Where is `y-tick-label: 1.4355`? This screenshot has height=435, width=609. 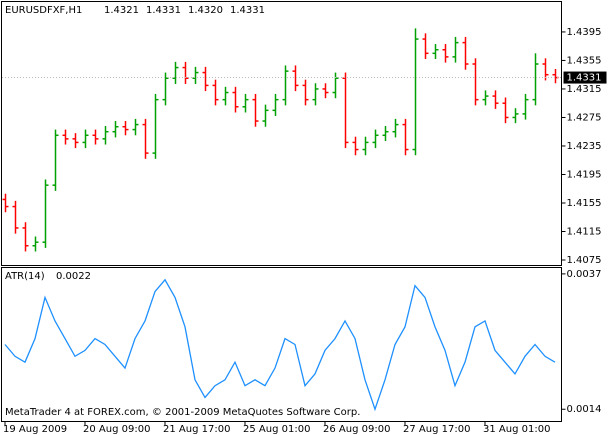
y-tick-label: 1.4355 is located at coordinates (584, 60).